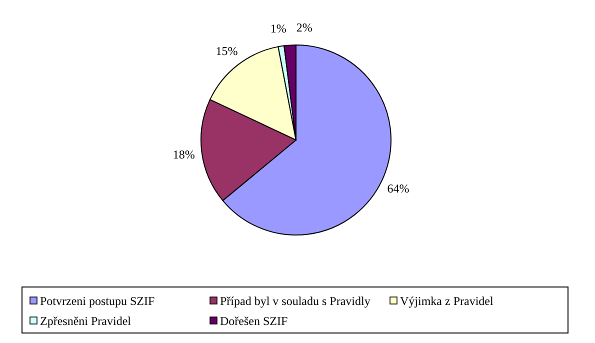 The width and height of the screenshot is (595, 343). Describe the element at coordinates (304, 27) in the screenshot. I see `data-label: 2%` at that location.